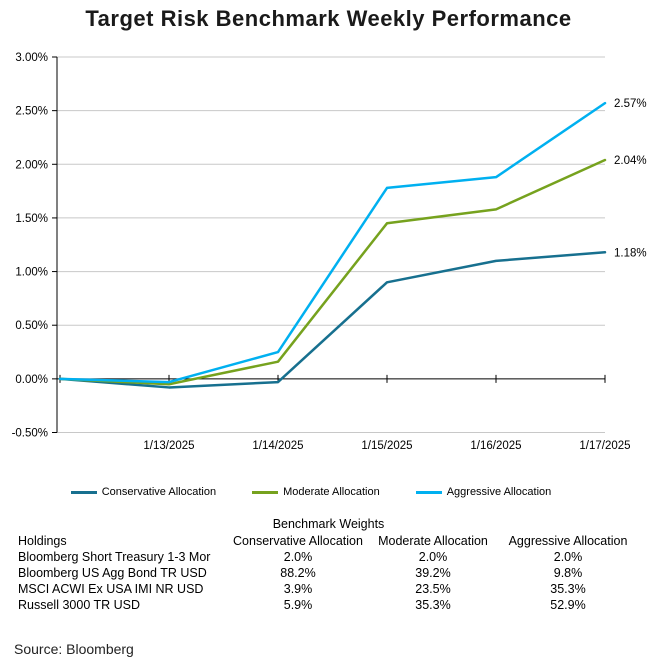 The height and width of the screenshot is (671, 657). What do you see at coordinates (433, 541) in the screenshot?
I see `col-header-moderate: Moderate Allocation` at bounding box center [433, 541].